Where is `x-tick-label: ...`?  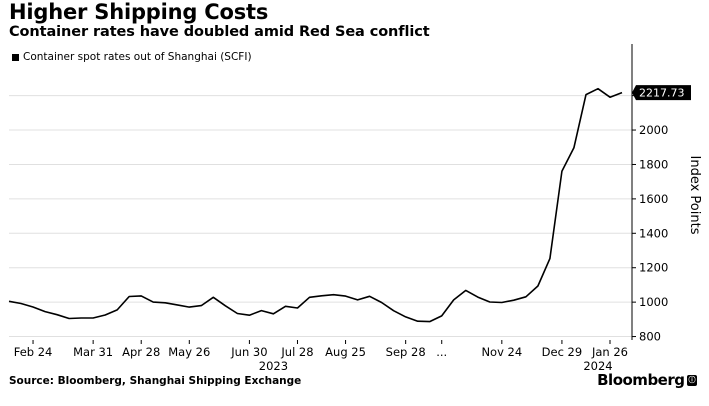
x-tick-label: ... is located at coordinates (441, 352).